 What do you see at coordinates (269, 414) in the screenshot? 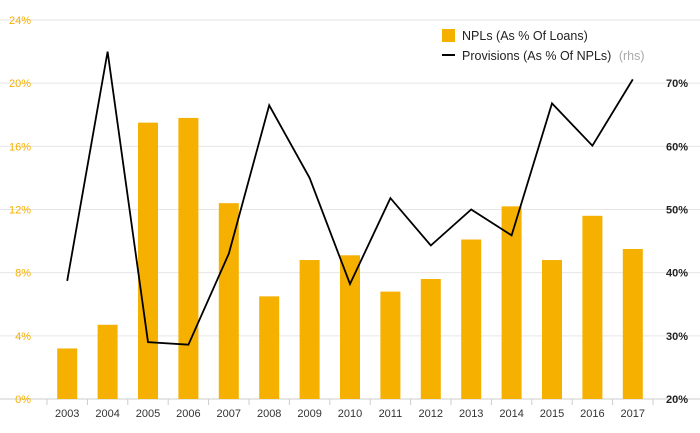
I see `x-tick-label: 2008` at bounding box center [269, 414].